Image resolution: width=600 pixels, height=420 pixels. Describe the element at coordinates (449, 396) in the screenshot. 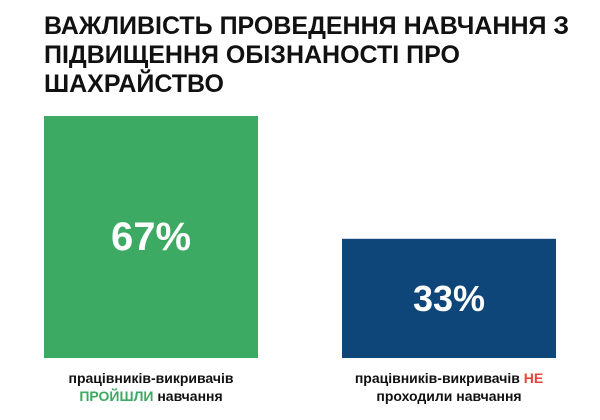

I see `caption-untrained-rest: проходили навчання` at that location.